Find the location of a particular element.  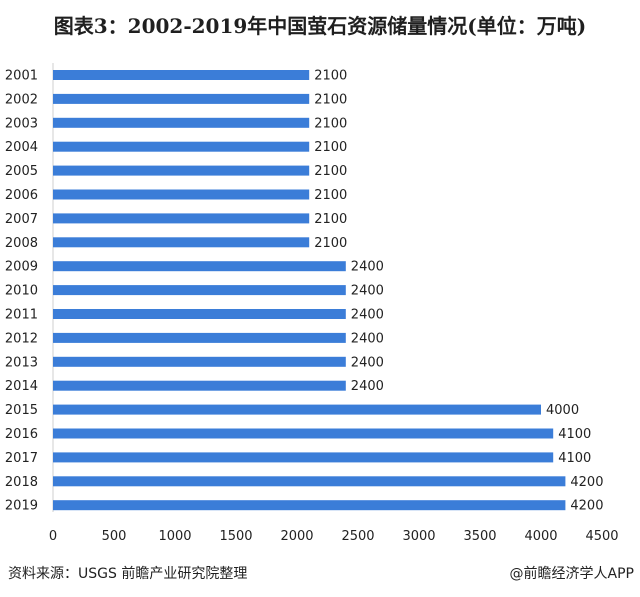

category-label: 2019 is located at coordinates (21, 506).